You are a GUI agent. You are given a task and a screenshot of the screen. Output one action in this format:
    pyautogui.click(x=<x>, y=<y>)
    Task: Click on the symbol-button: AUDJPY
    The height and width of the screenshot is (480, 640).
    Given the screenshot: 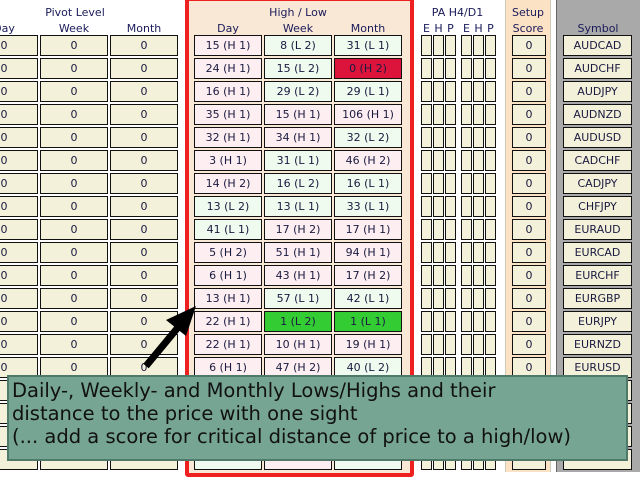 What is the action you would take?
    pyautogui.click(x=597, y=91)
    